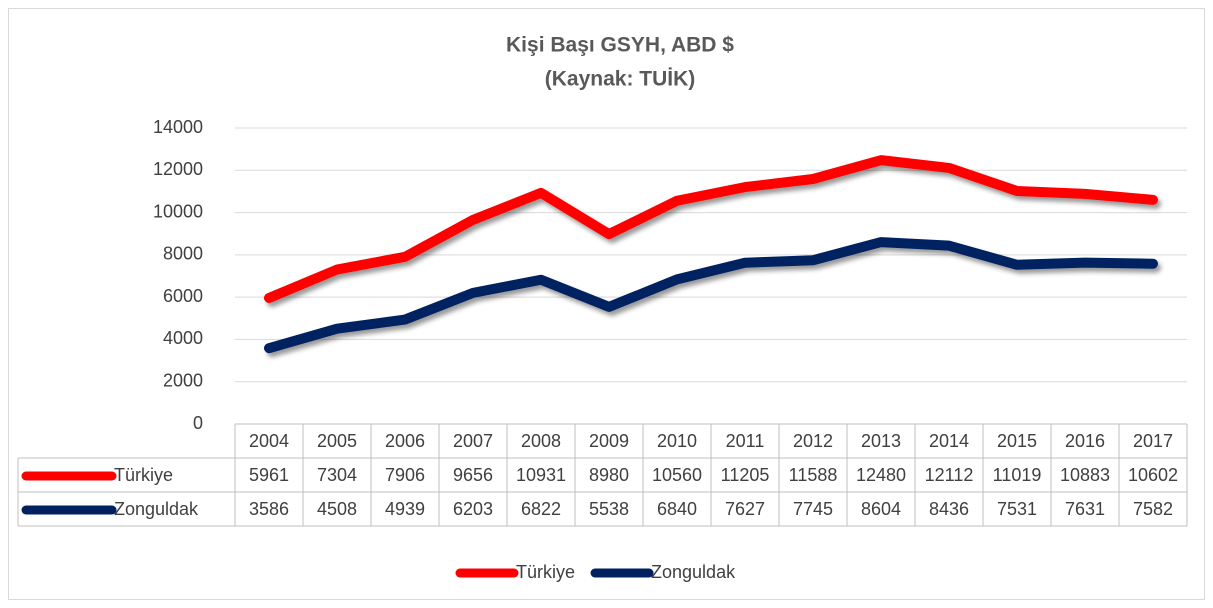  I want to click on x-tick-label: 2008, so click(541, 441).